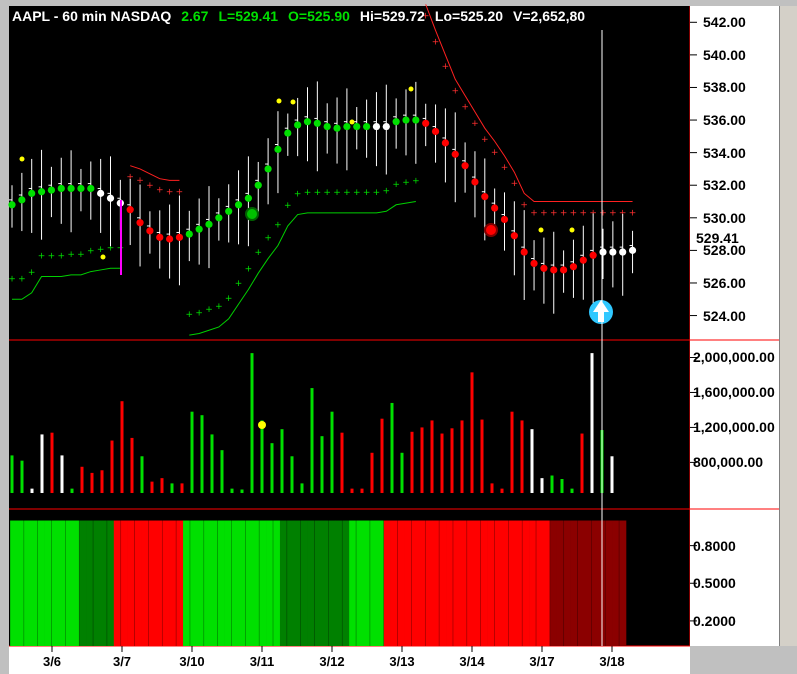 The image size is (797, 674). I want to click on x-tick-label: 3/17, so click(542, 661).